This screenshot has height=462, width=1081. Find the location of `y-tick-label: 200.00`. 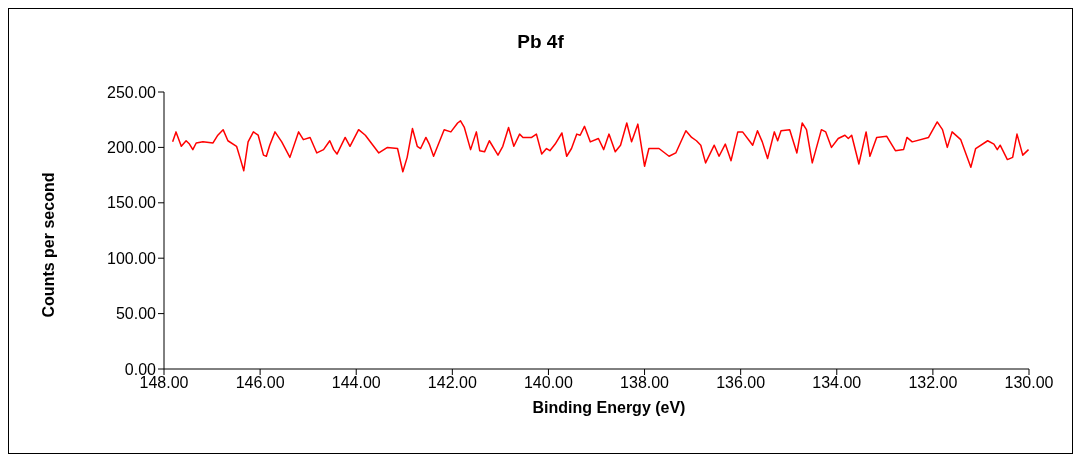

y-tick-label: 200.00 is located at coordinates (132, 148).